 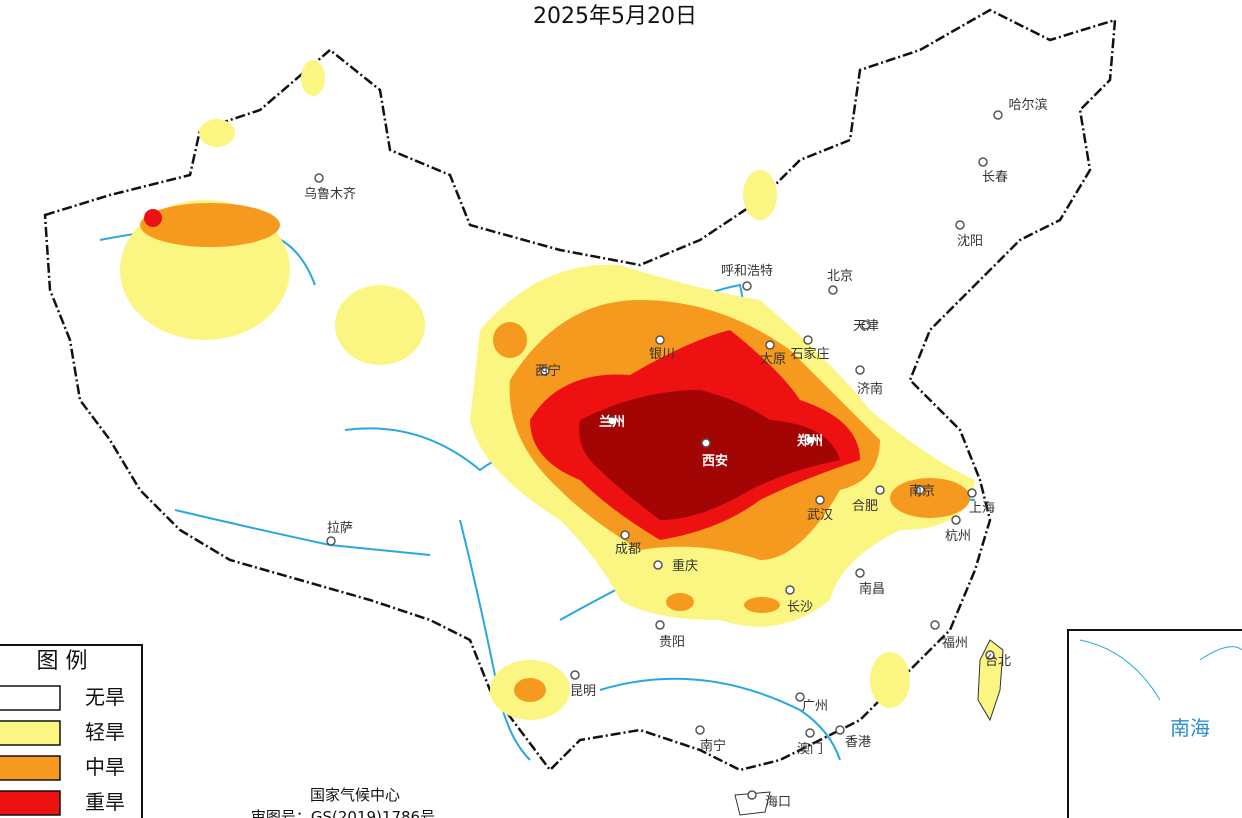 I want to click on city-label: 拉萨, so click(x=340, y=528).